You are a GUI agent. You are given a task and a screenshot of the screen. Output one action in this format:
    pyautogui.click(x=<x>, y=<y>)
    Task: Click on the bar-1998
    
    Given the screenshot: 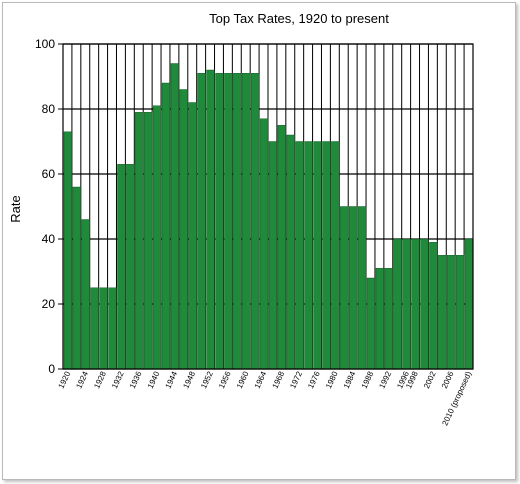 What is the action you would take?
    pyautogui.click(x=415, y=304)
    